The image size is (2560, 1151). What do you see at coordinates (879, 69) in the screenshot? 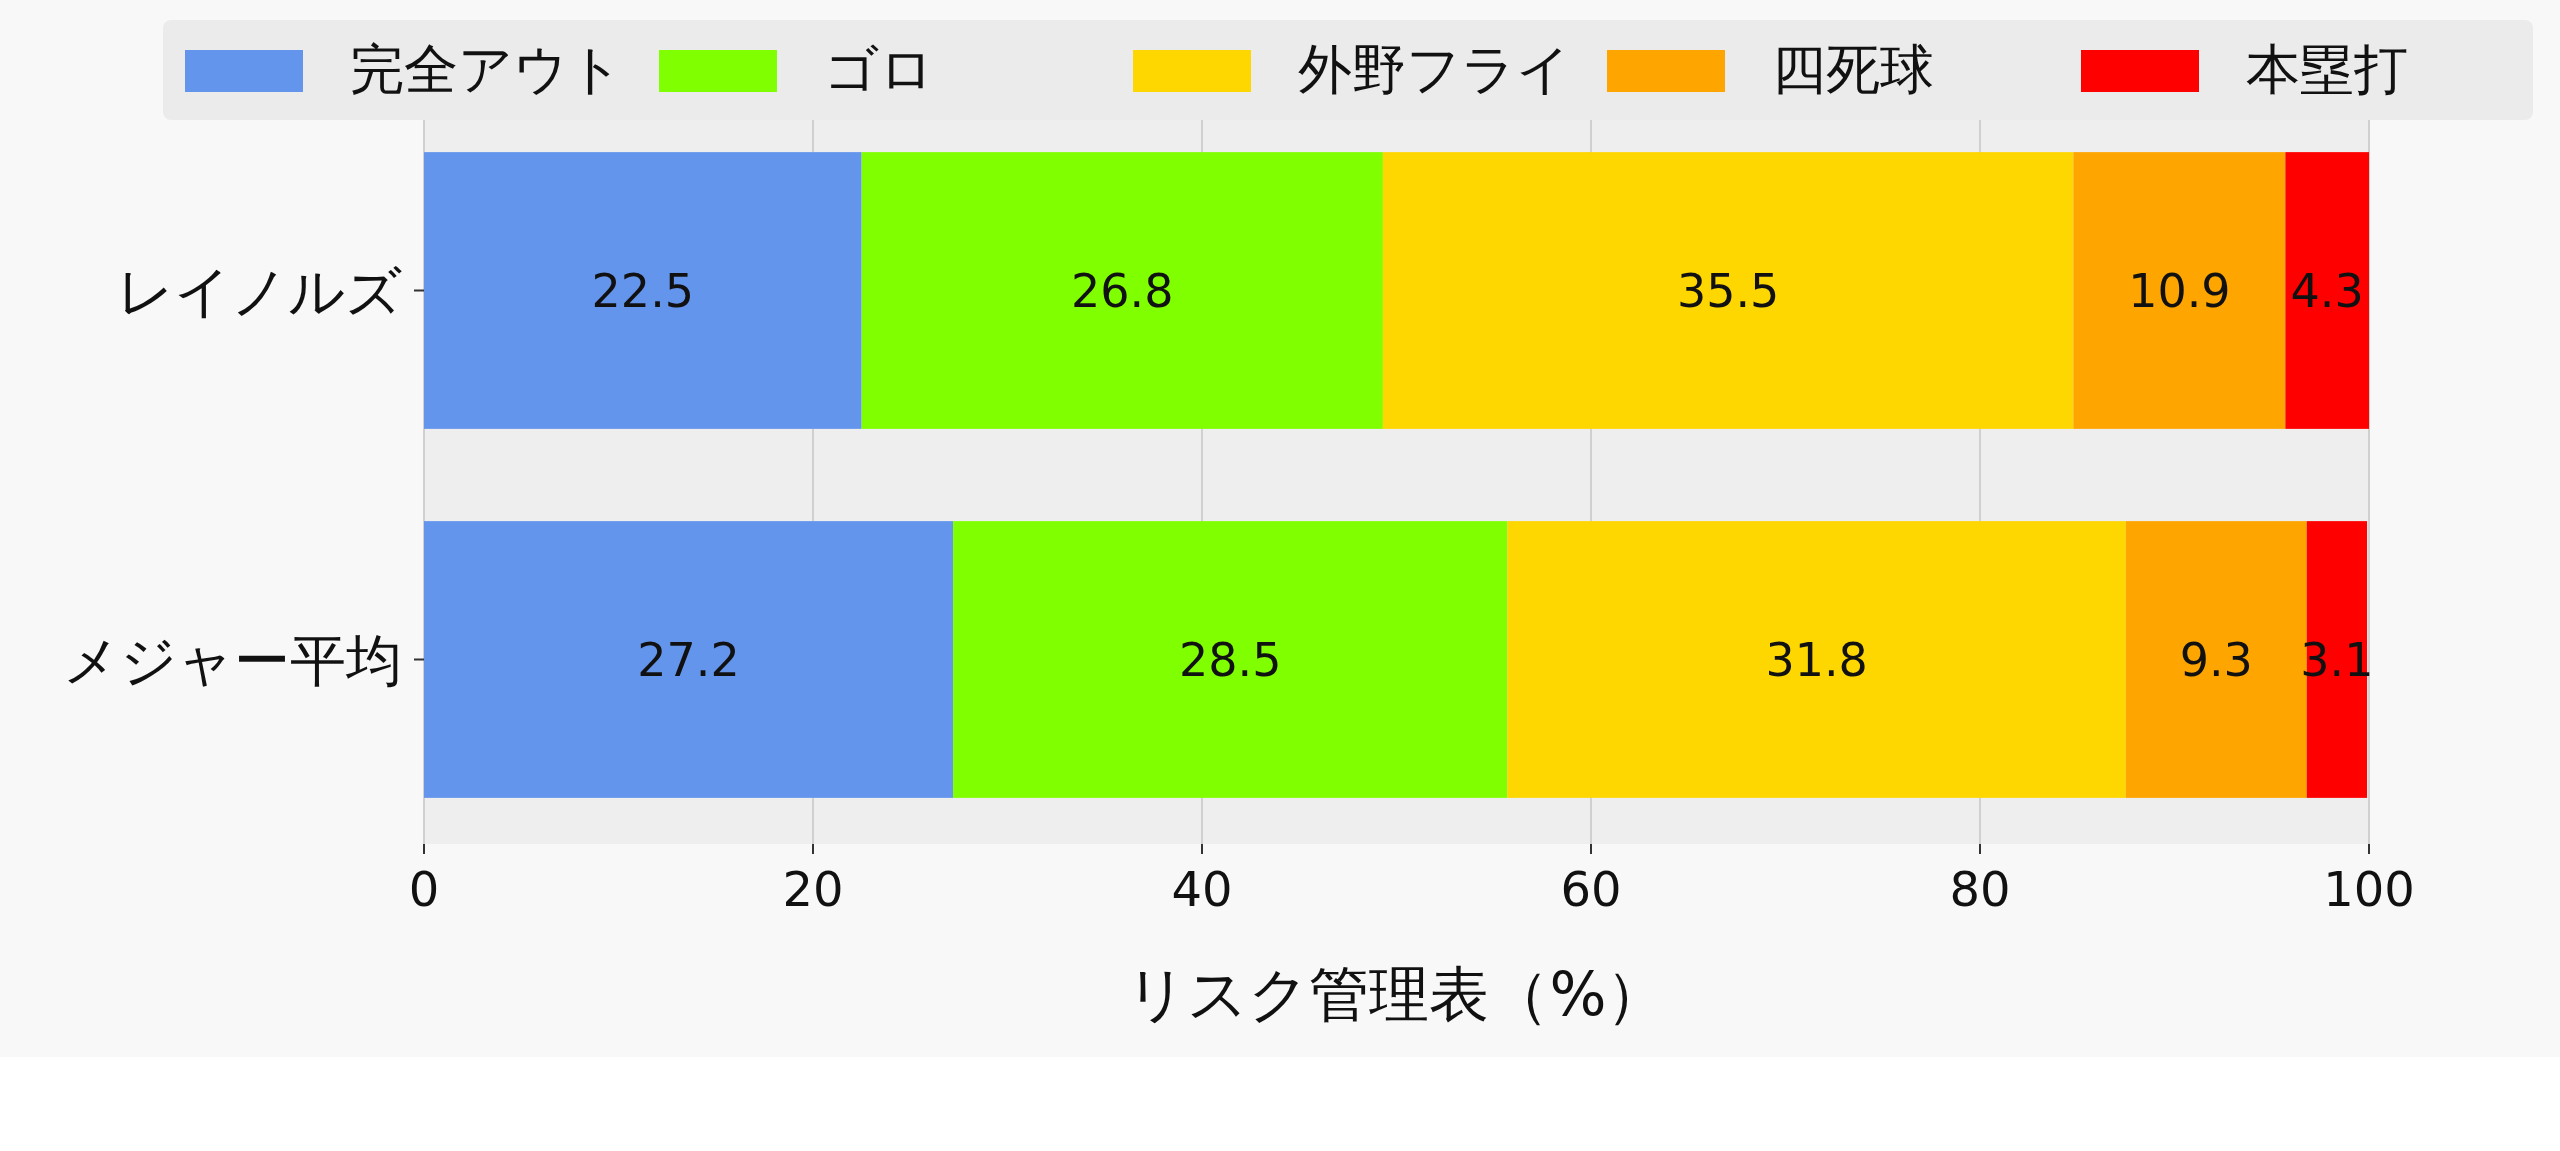
I see `legend-label: ゴロ` at bounding box center [879, 69].